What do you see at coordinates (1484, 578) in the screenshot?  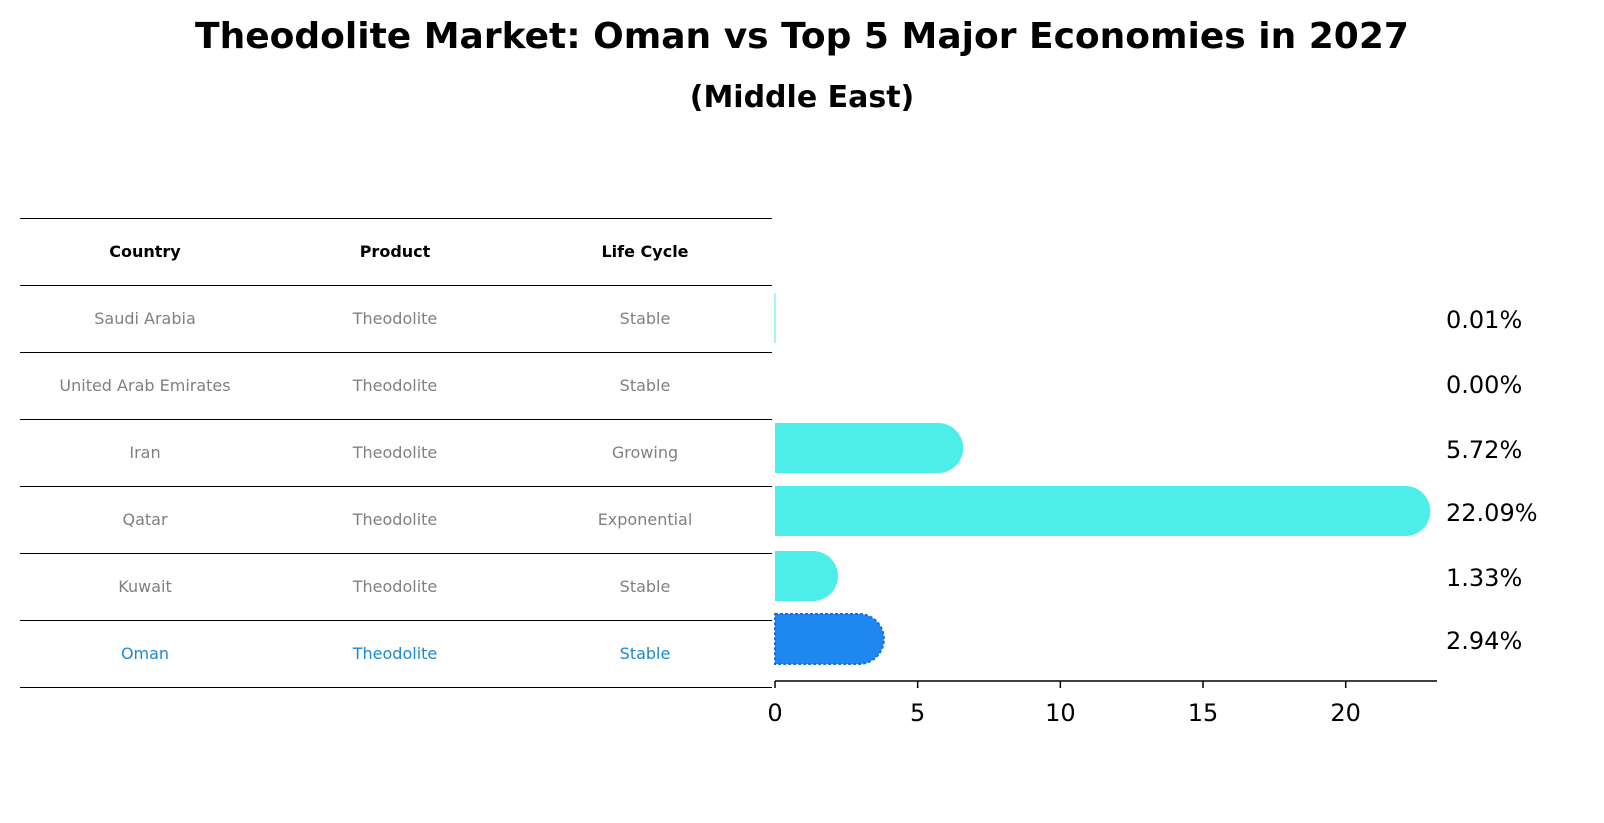 I see `value-label: 1.33%` at bounding box center [1484, 578].